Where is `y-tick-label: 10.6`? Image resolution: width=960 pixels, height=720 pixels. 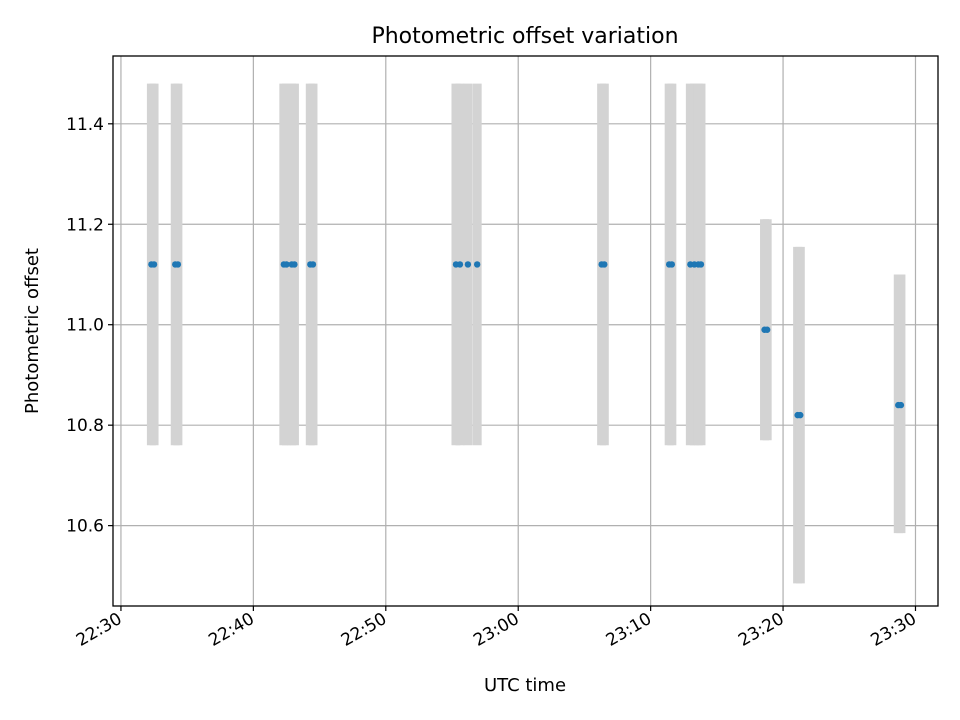
y-tick-label: 10.6 is located at coordinates (85, 527).